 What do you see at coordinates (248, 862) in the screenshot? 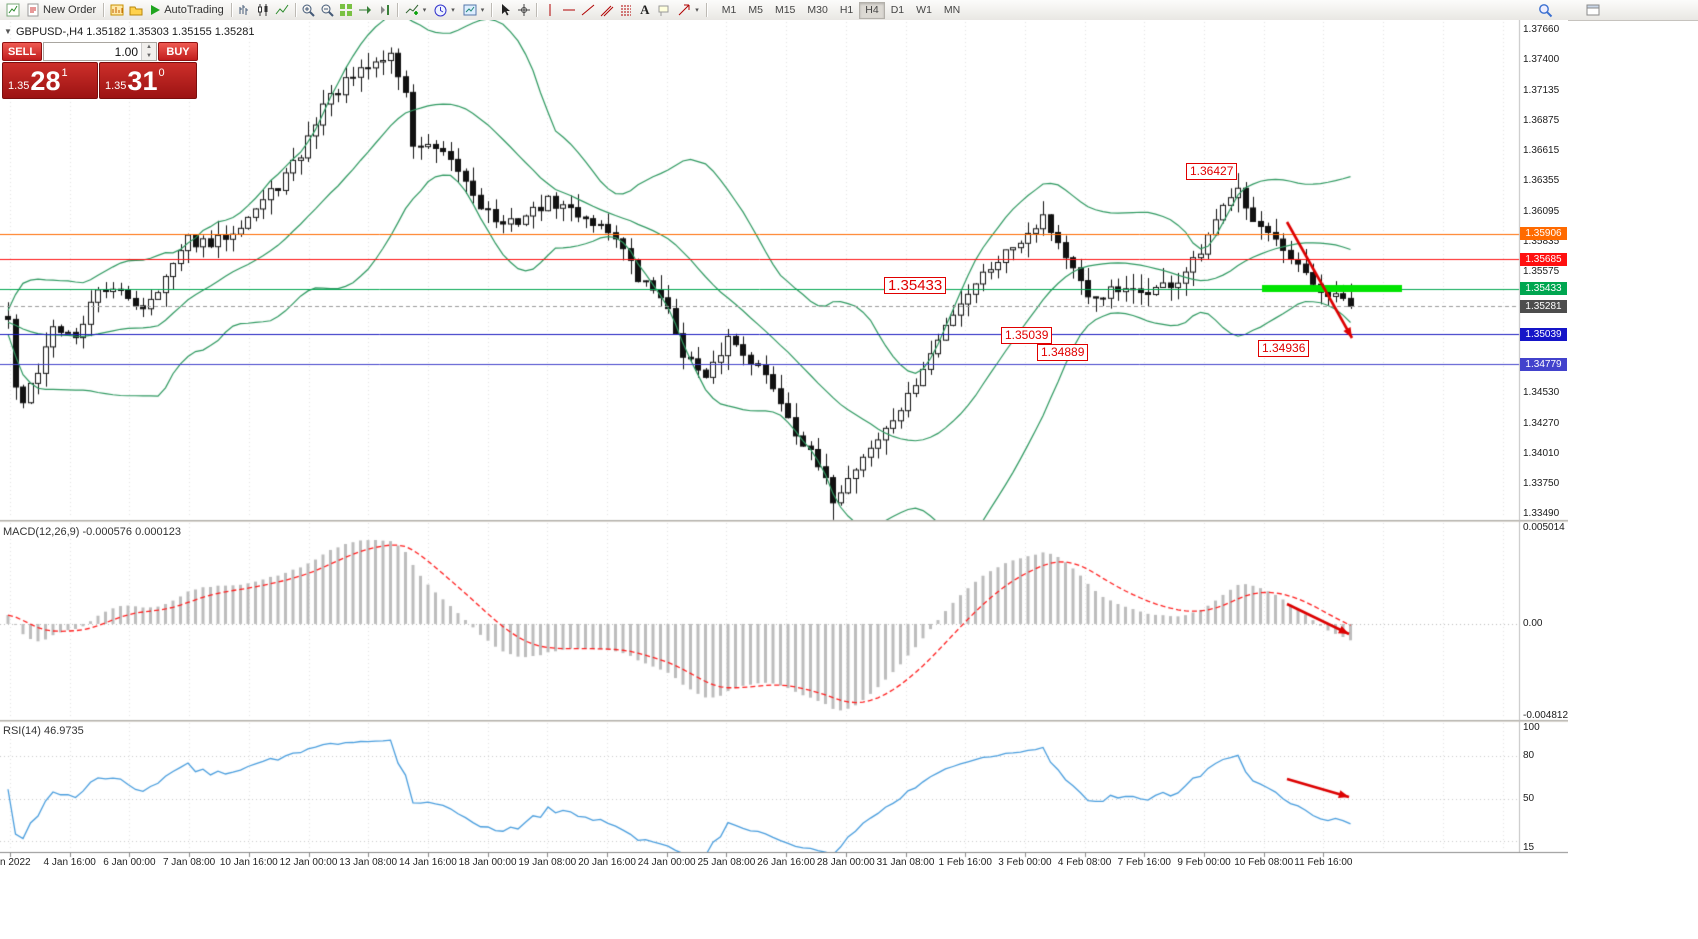
I see `time-axis-label: 10 Jan 16:00` at bounding box center [248, 862].